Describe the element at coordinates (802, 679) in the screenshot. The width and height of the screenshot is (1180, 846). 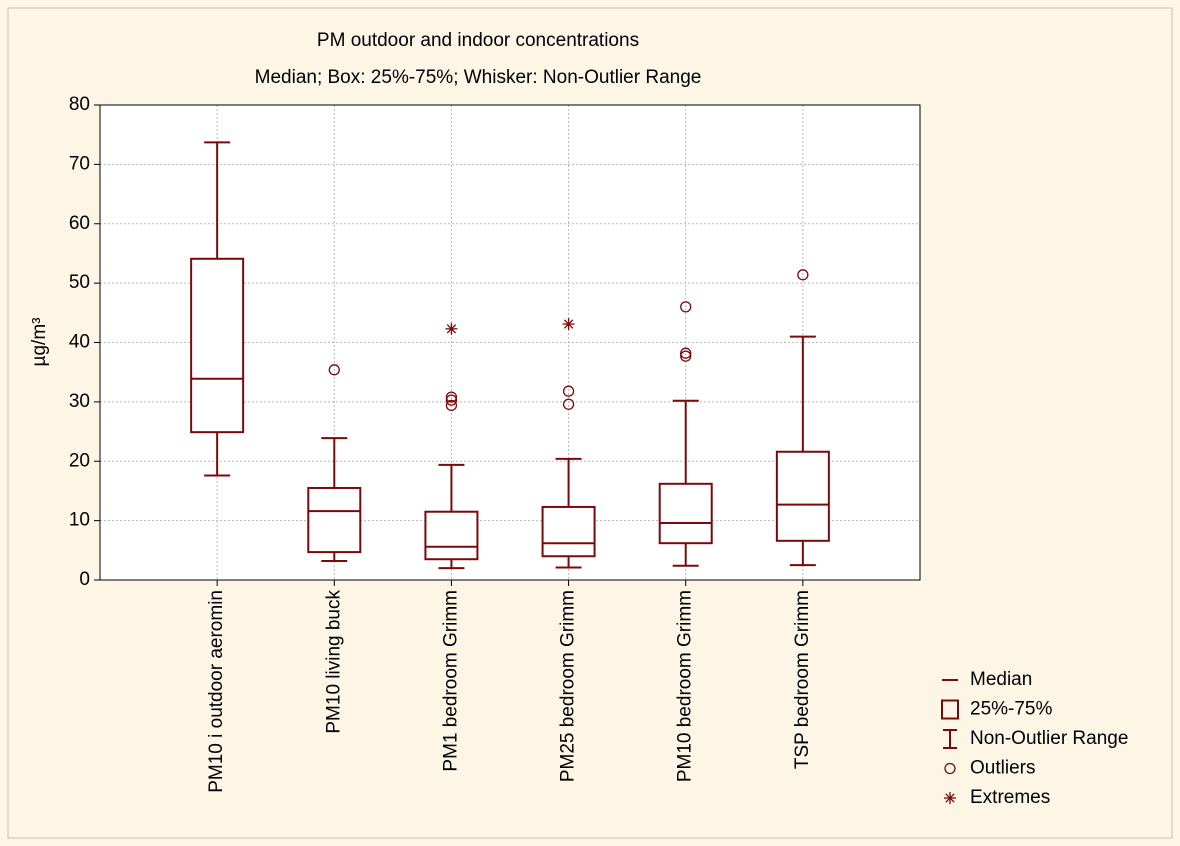
I see `x-tick-label: TSP bedroom Grimm` at that location.